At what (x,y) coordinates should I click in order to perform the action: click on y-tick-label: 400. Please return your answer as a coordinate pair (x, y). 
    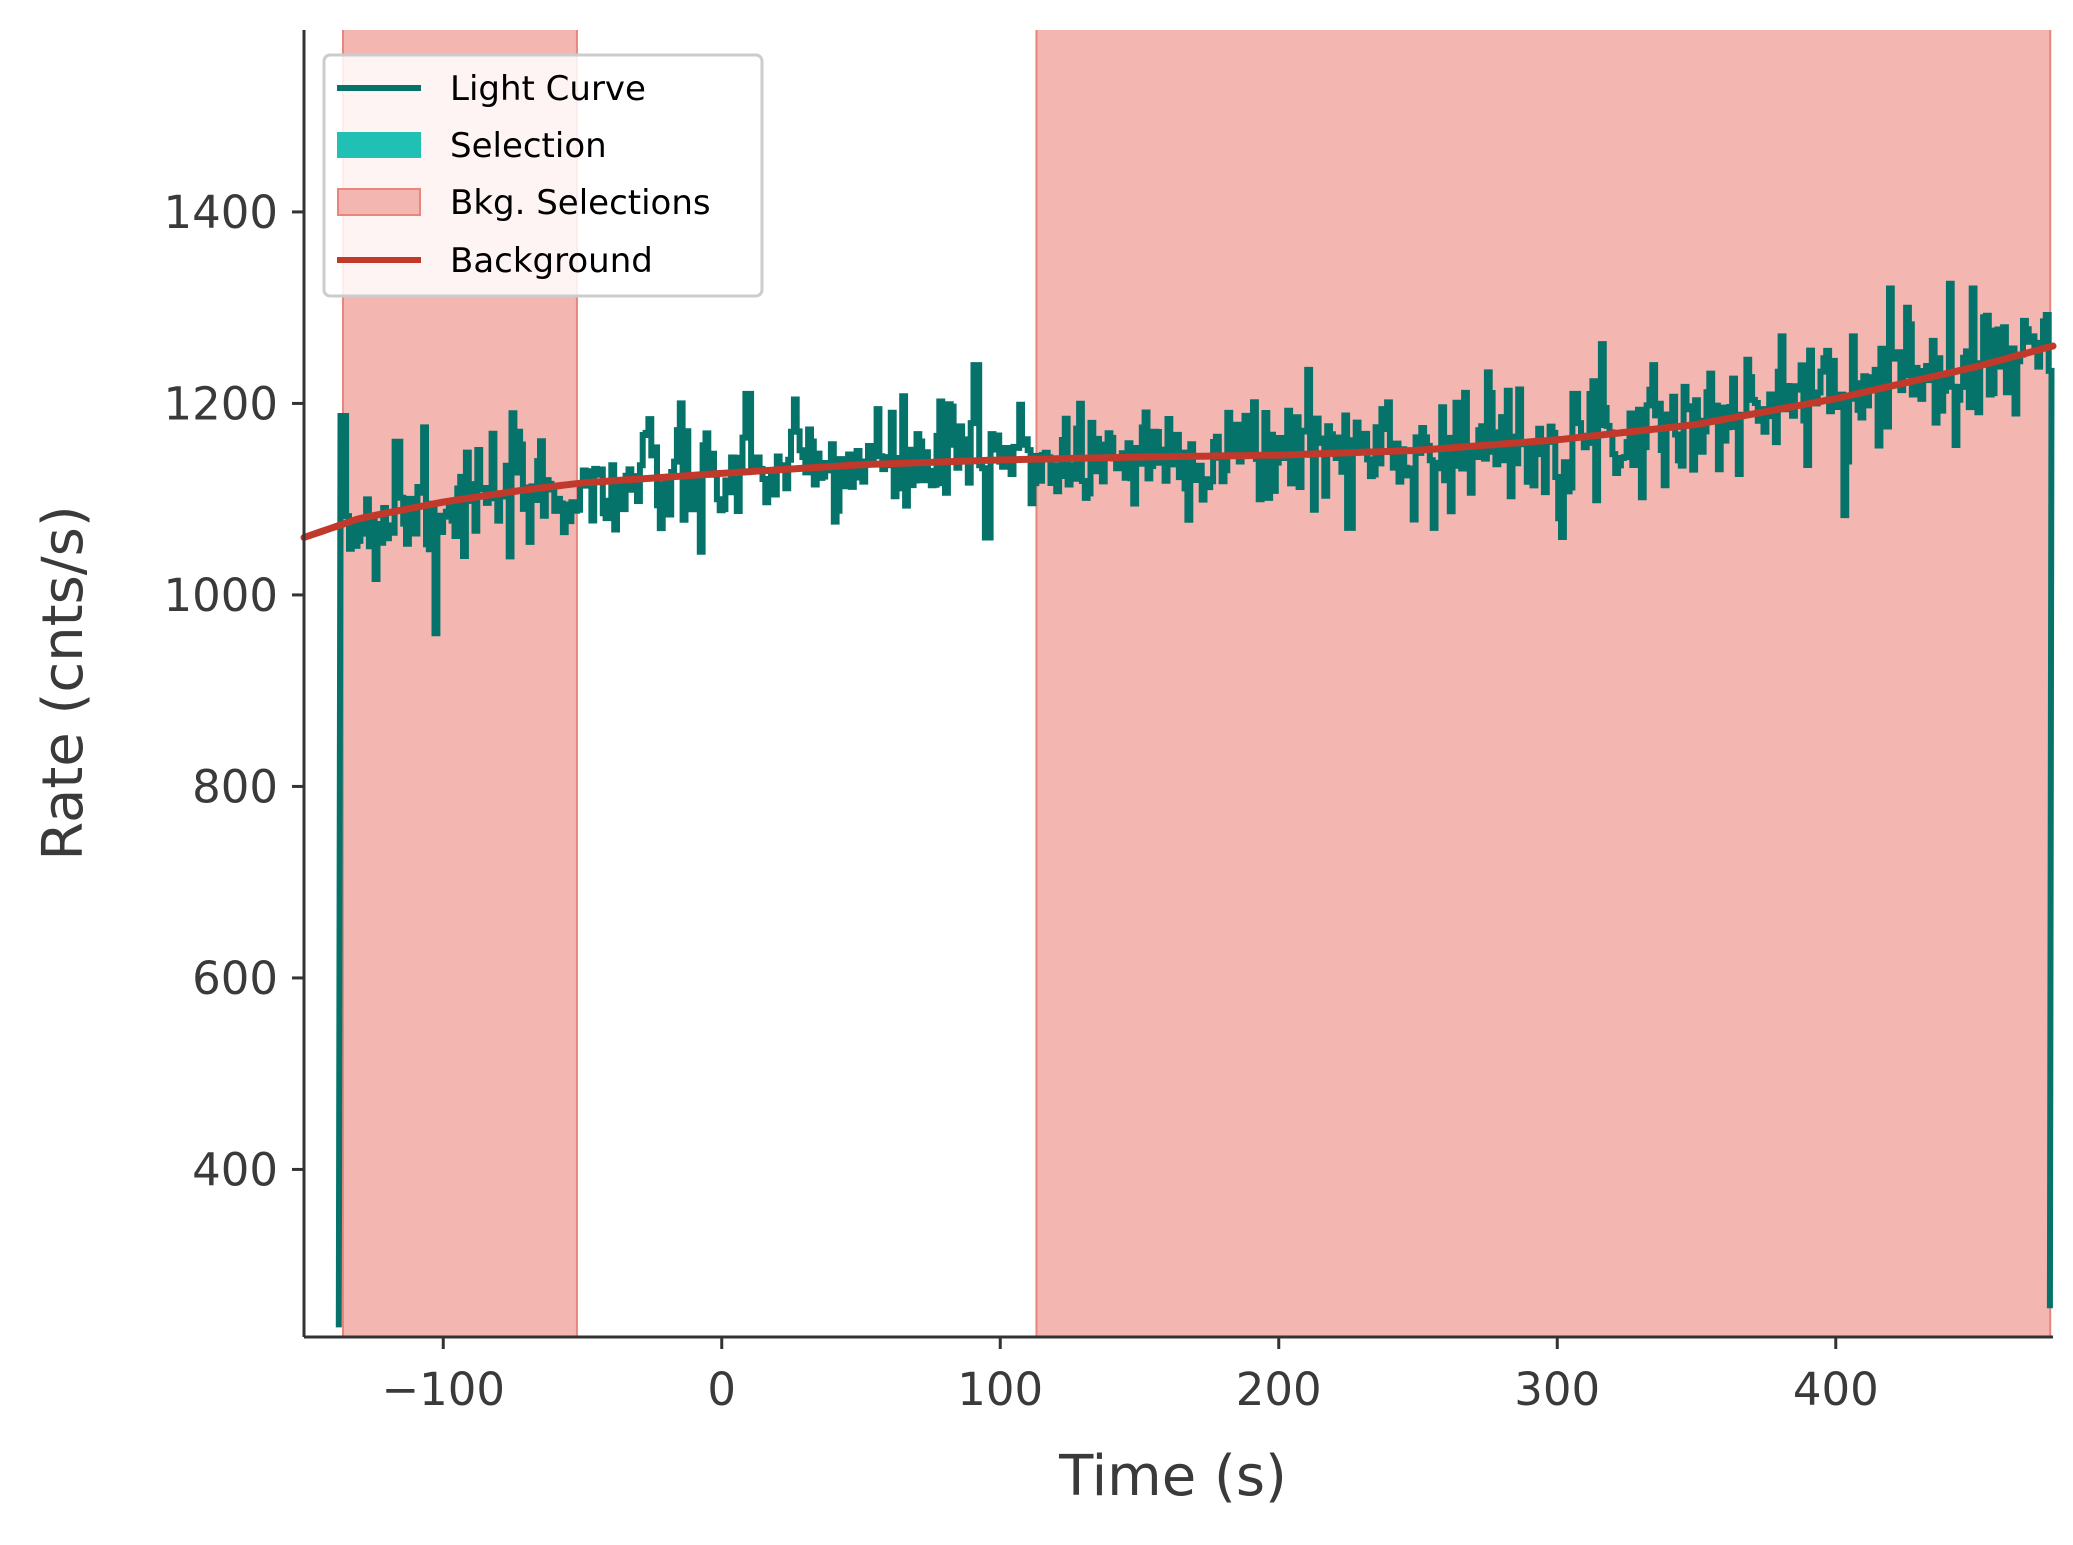
    Looking at the image, I should click on (235, 1169).